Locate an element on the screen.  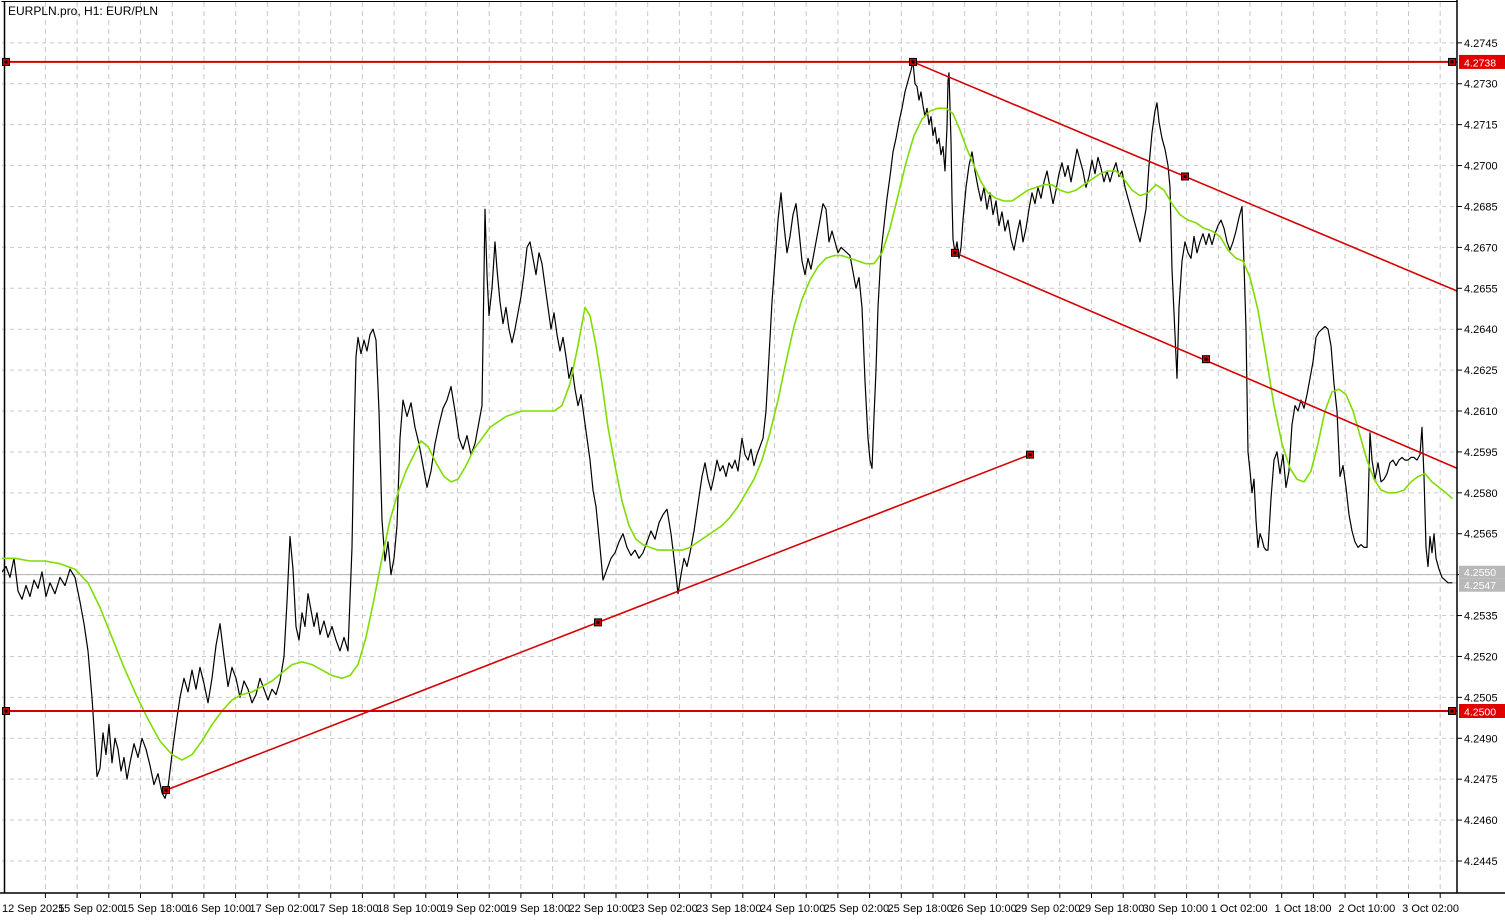
time-tick-label: 23 Sep 02:00 is located at coordinates (664, 909).